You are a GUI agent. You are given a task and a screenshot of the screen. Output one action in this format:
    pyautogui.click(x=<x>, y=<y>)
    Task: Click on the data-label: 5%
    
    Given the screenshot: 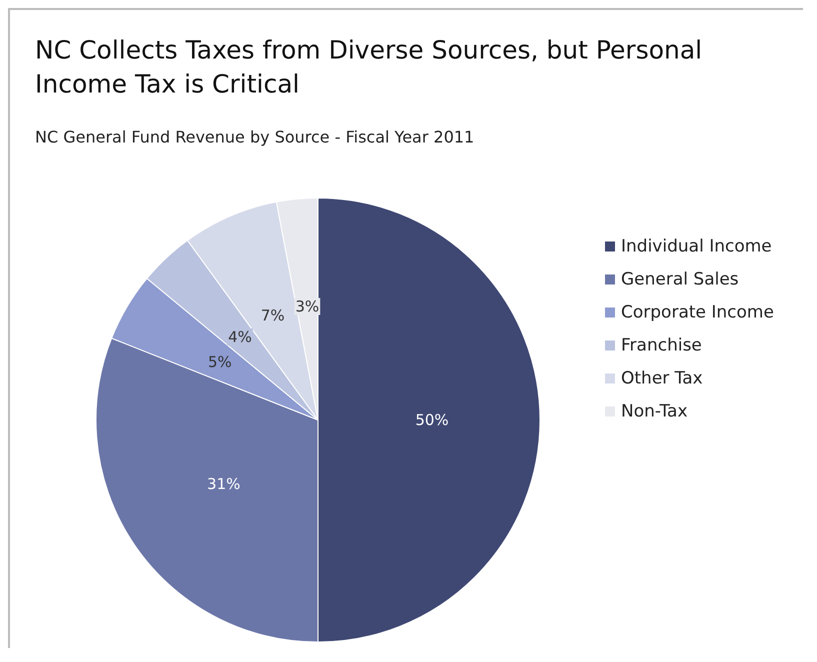 What is the action you would take?
    pyautogui.click(x=220, y=361)
    